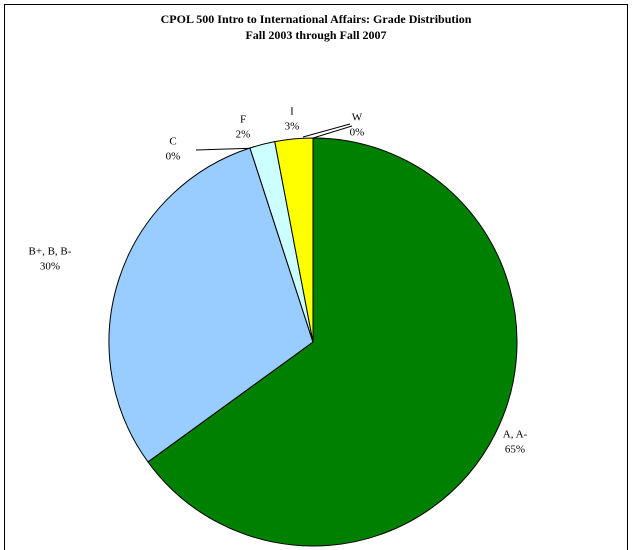  Describe the element at coordinates (292, 127) in the screenshot. I see `slice-value-label: 3%` at that location.